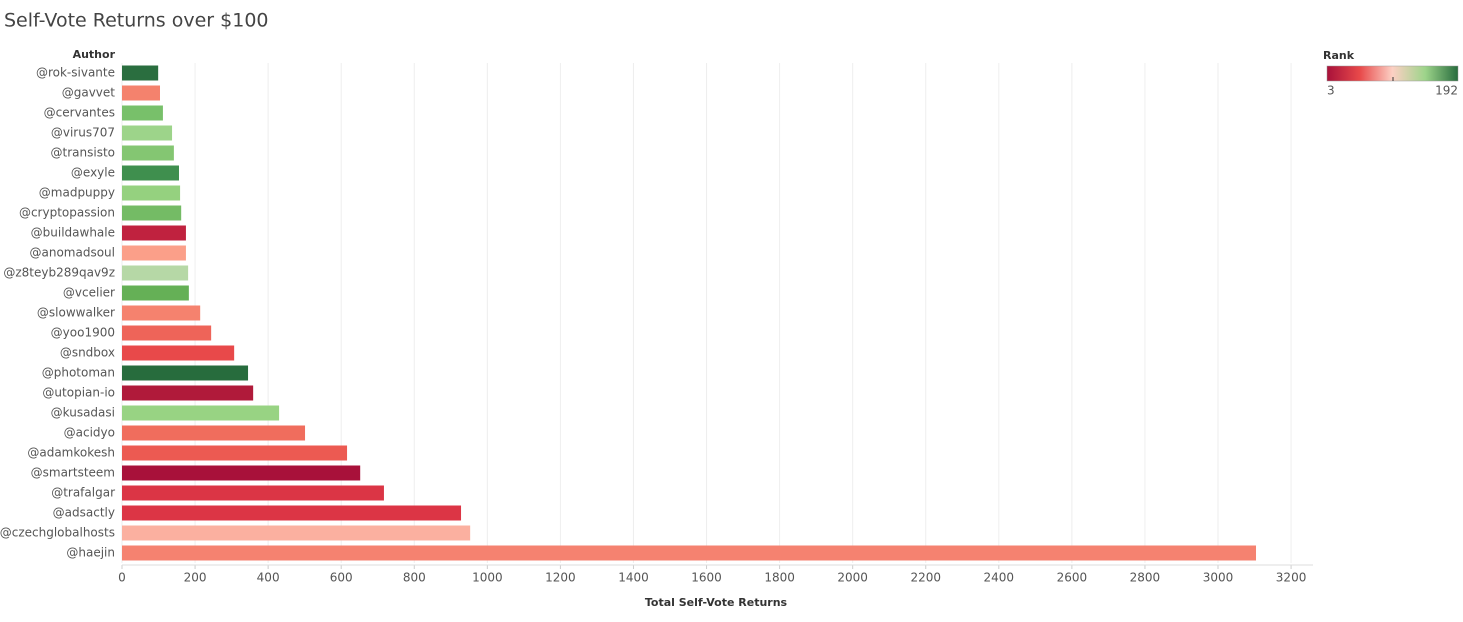  I want to click on y-tick-label: @transisto, so click(83, 153).